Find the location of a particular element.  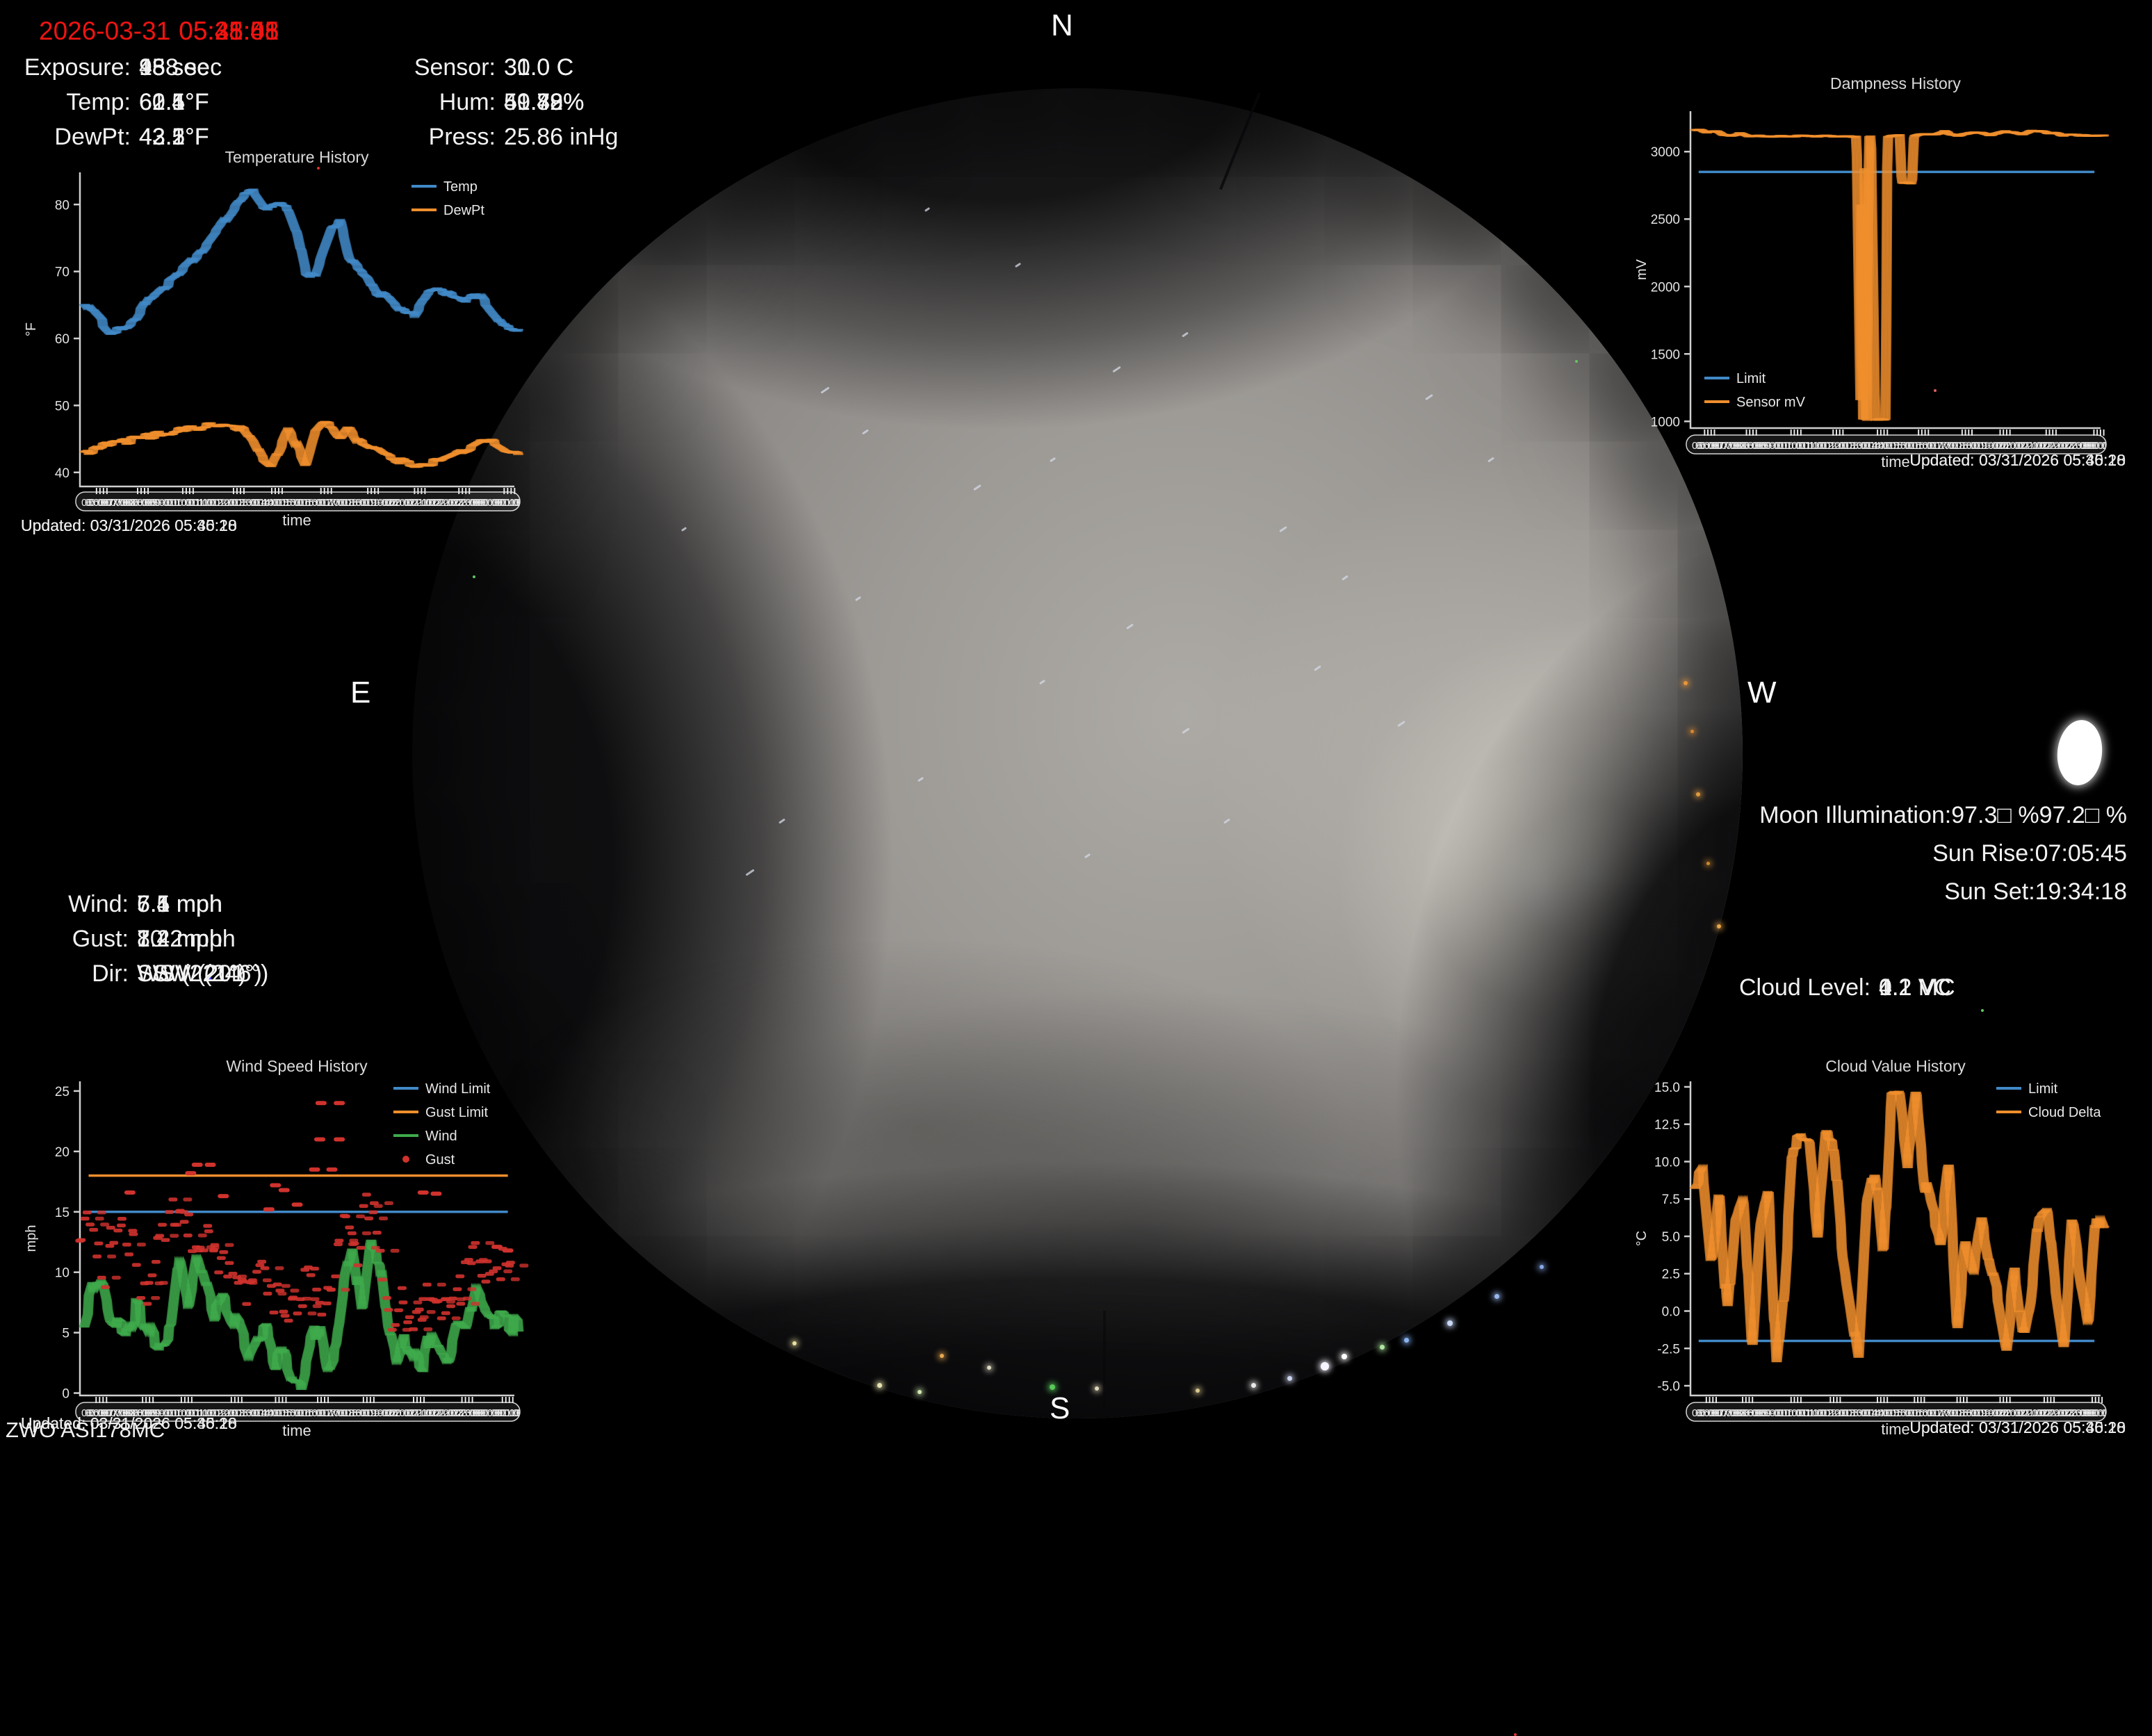

y-tick-label: 10 is located at coordinates (63, 1273).